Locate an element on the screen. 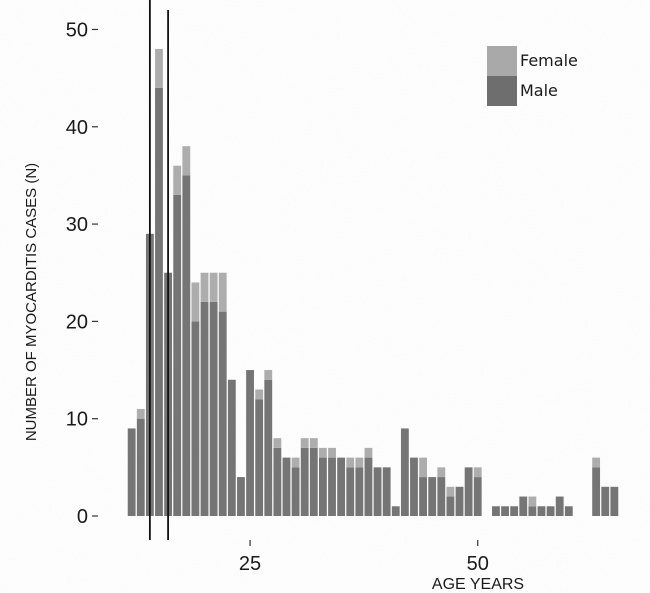  y-tick-label-30: 30 is located at coordinates (77, 225).